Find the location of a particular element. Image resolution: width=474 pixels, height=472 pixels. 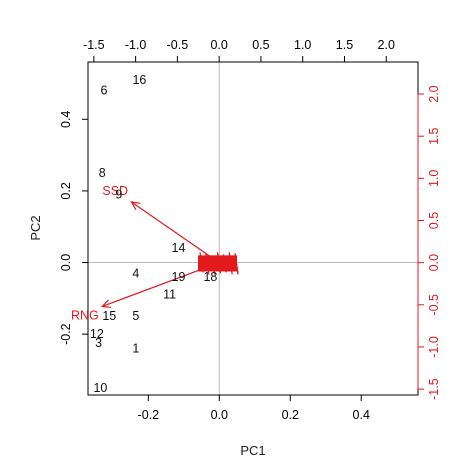

observation-label: 12 is located at coordinates (97, 334).